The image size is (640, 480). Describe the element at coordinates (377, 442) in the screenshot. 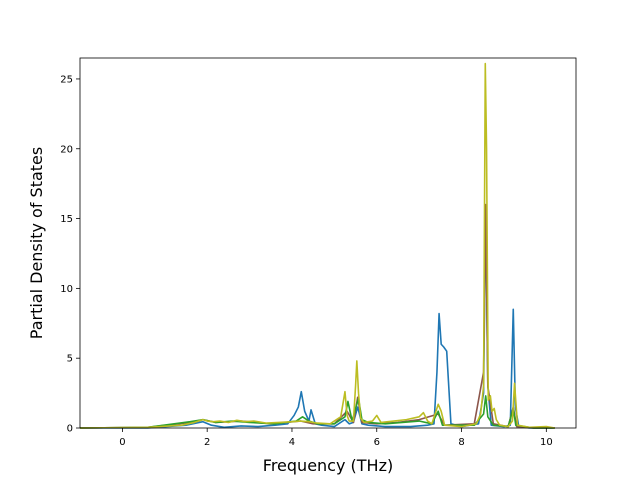

I see `x-tick-label: 6` at that location.